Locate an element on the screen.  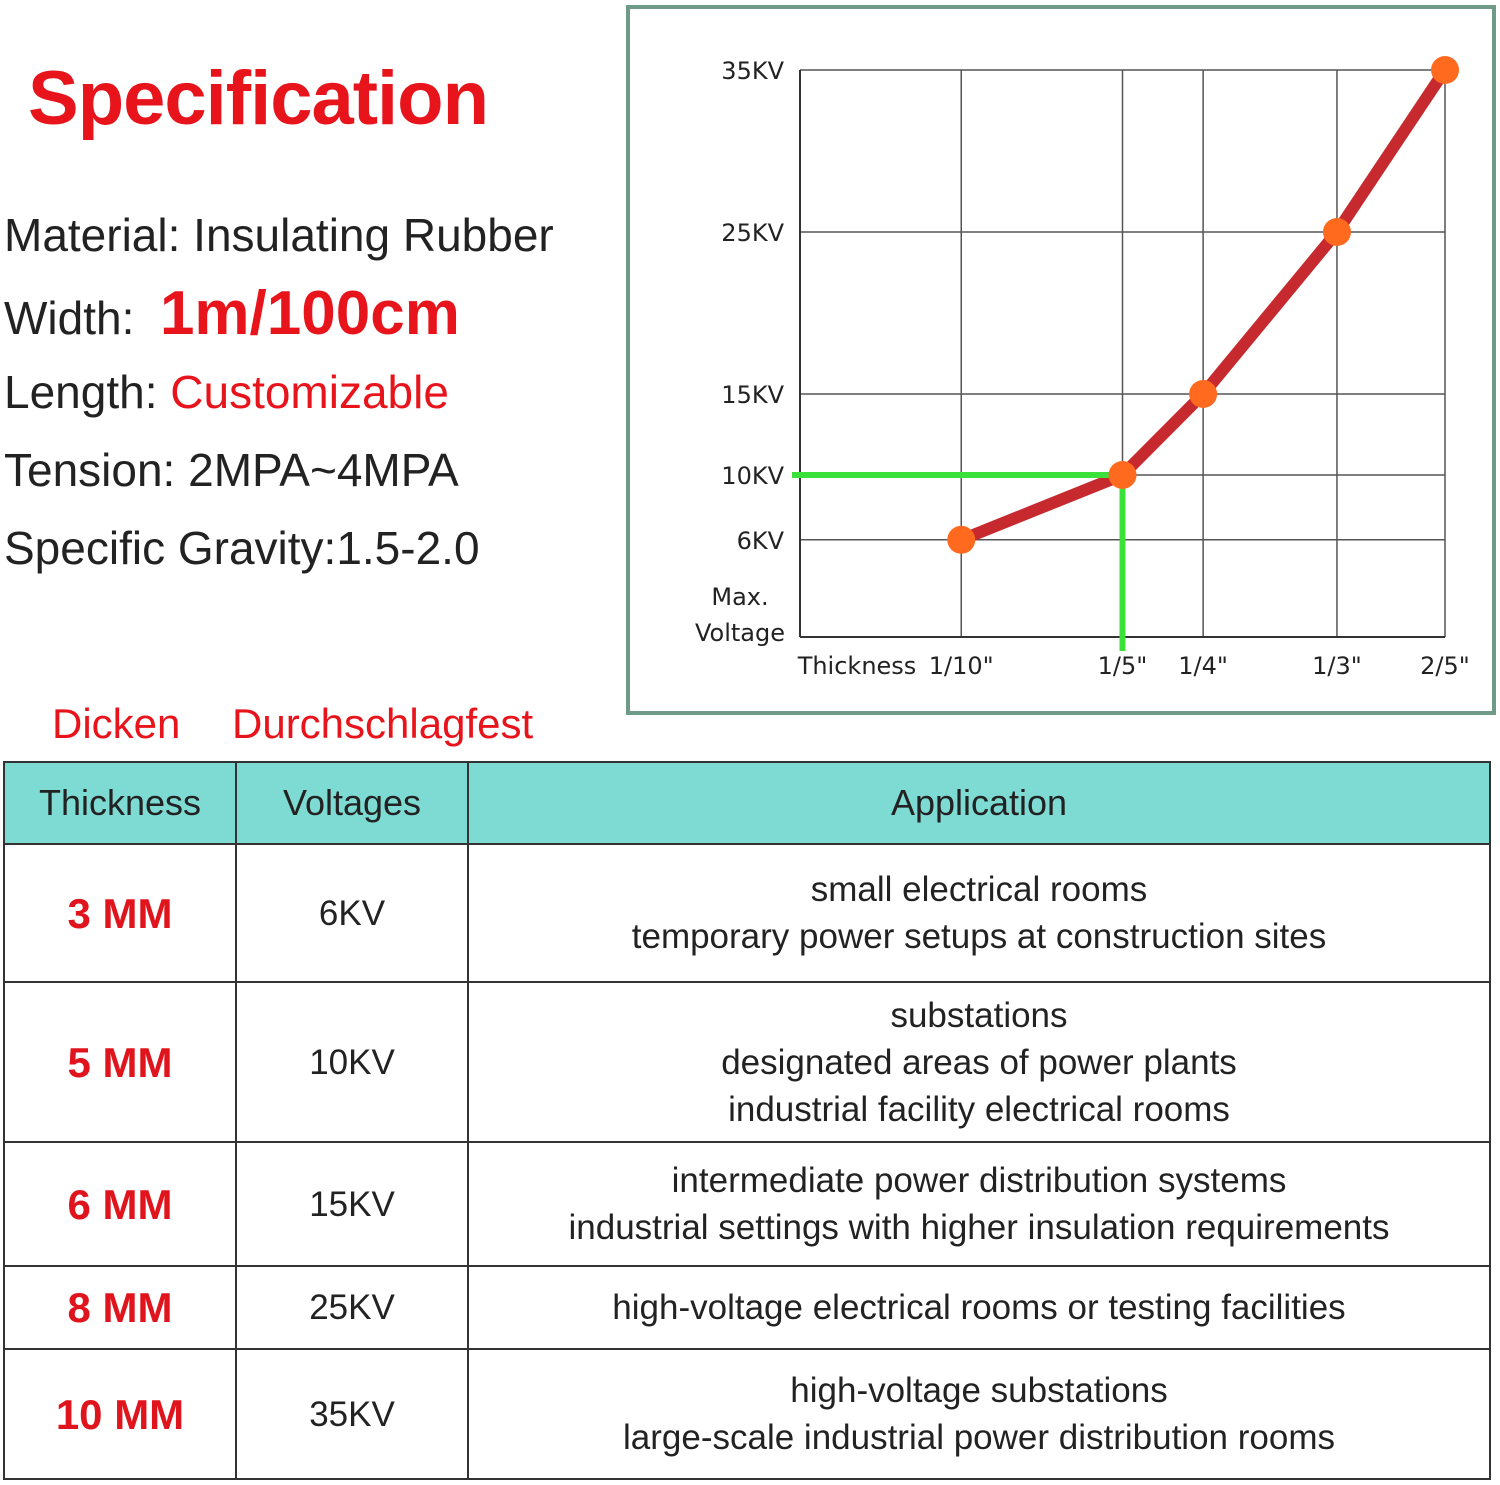
x-axis-label: Thickness is located at coordinates (857, 666).